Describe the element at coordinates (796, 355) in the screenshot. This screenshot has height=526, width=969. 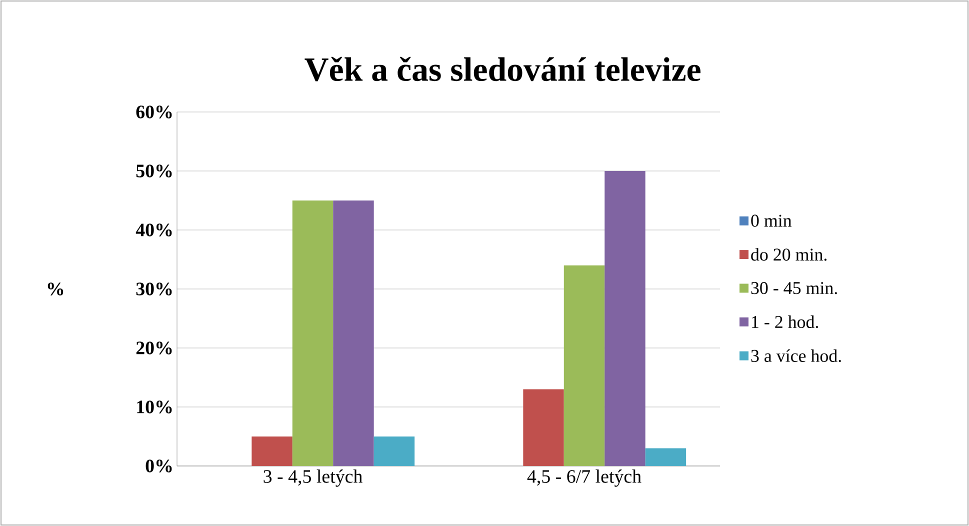
I see `legend-label: 3 a více hod.` at that location.